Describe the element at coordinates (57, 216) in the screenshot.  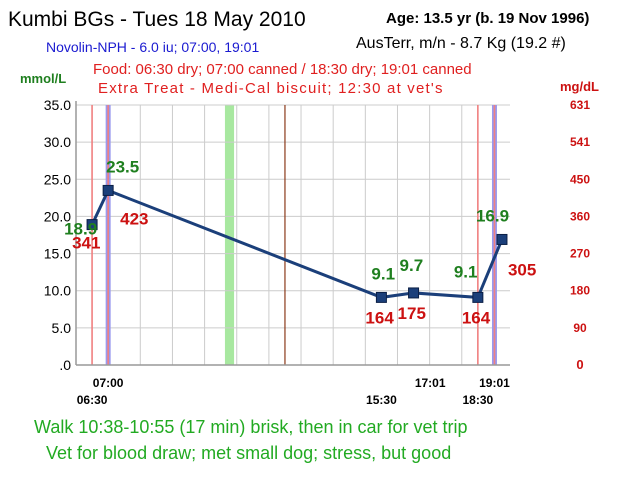
I see `y-tick-label: 20.0` at that location.